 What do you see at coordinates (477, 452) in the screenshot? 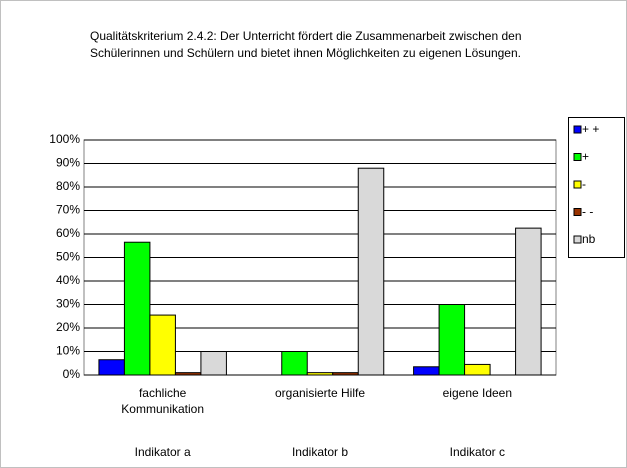
I see `indicator-label: Indikator c` at bounding box center [477, 452].